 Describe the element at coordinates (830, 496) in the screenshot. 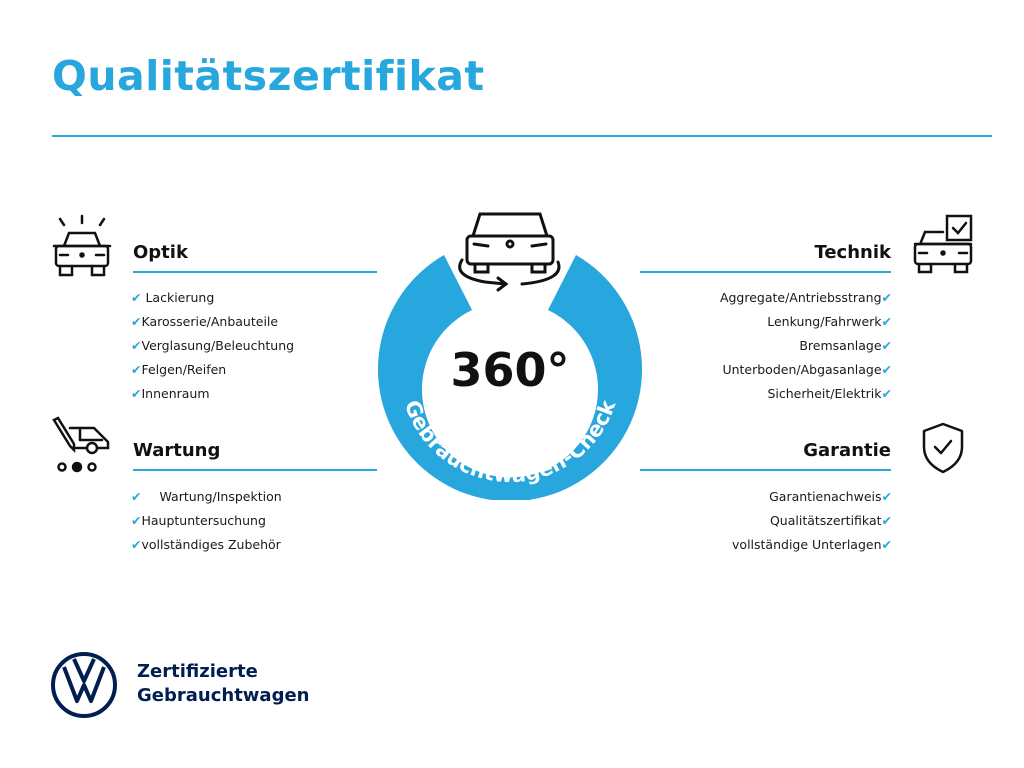

I see `list-item: Garantienachweis✔` at that location.